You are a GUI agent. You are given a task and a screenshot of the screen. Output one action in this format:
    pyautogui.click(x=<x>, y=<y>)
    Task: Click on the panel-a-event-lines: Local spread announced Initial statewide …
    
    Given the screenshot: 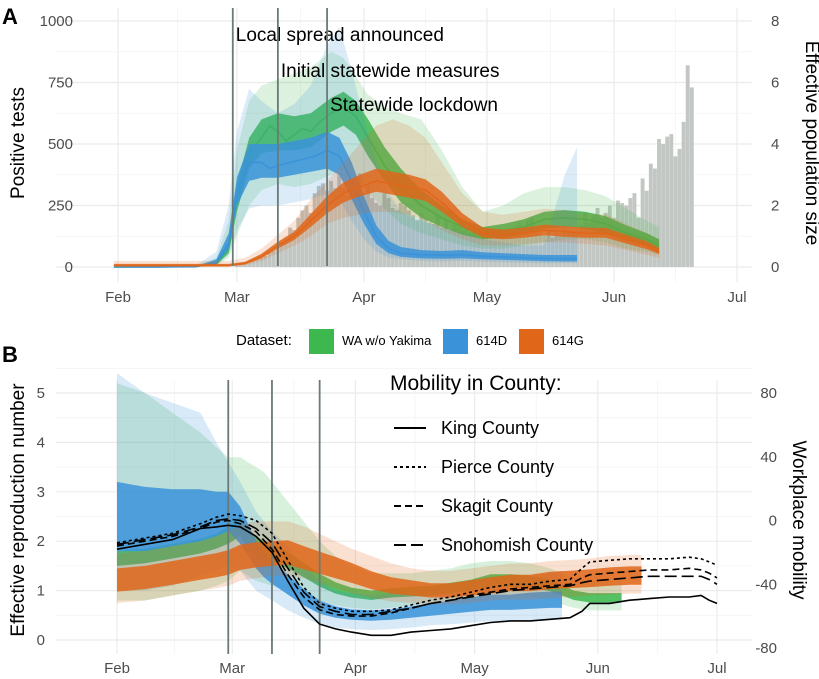 What is the action you would take?
    pyautogui.click(x=365, y=137)
    